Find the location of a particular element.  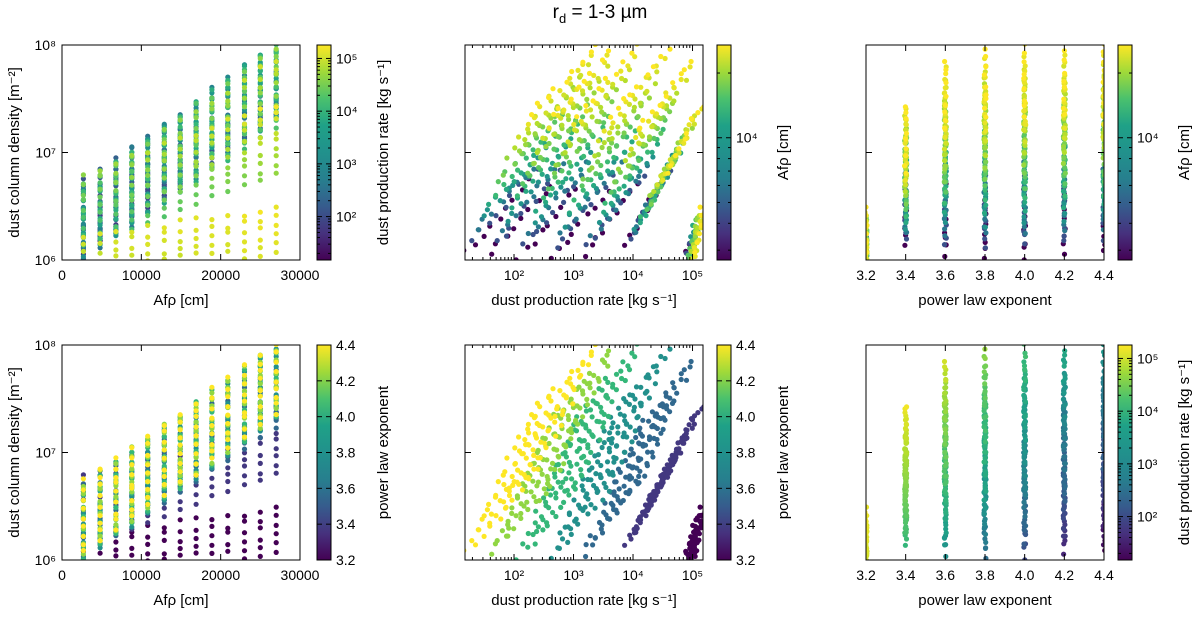

x-axis-label: dust production rate [kg s⁻¹] is located at coordinates (584, 300).